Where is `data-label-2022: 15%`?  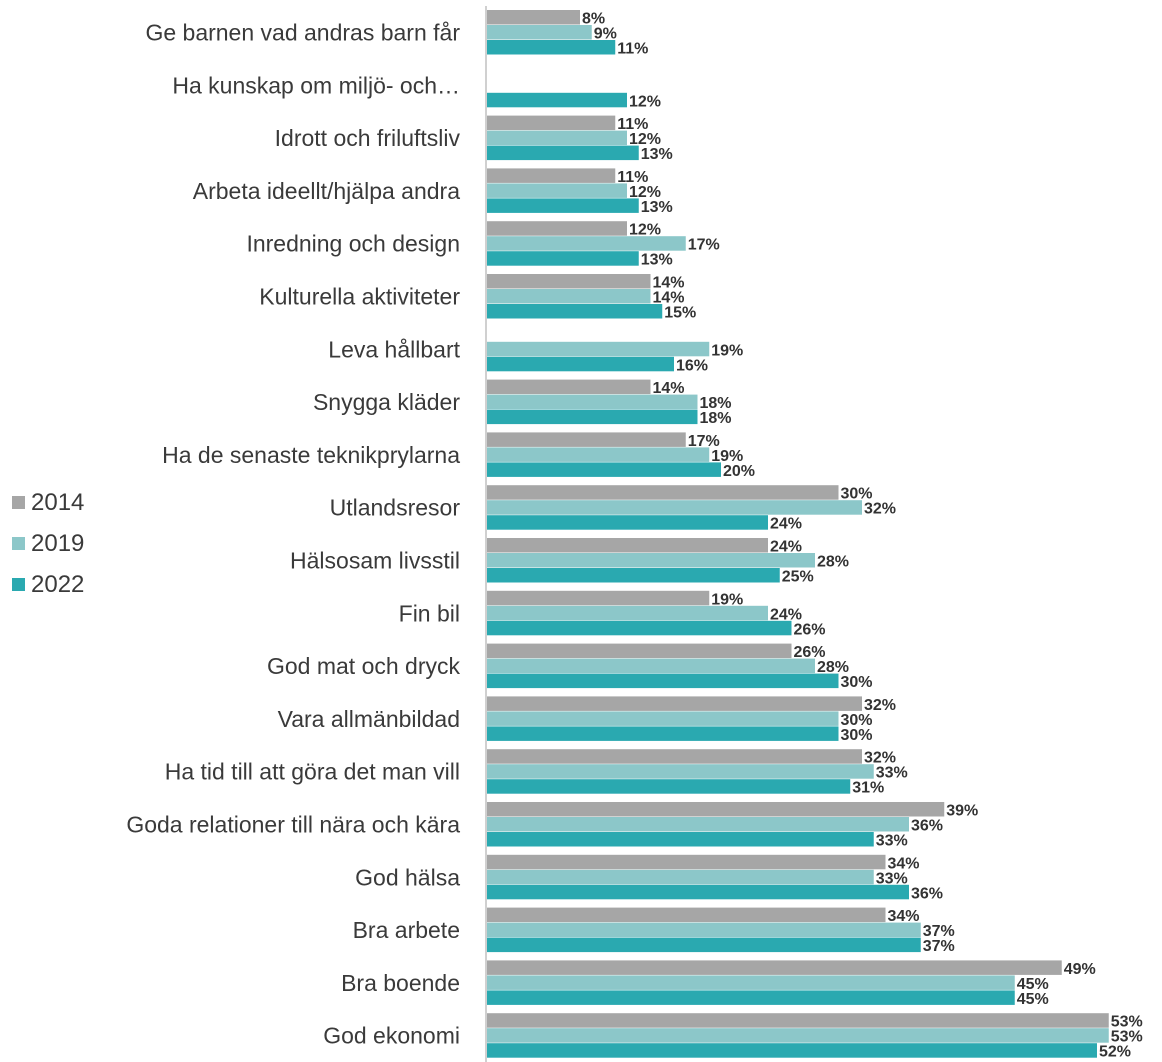 data-label-2022: 15% is located at coordinates (680, 313).